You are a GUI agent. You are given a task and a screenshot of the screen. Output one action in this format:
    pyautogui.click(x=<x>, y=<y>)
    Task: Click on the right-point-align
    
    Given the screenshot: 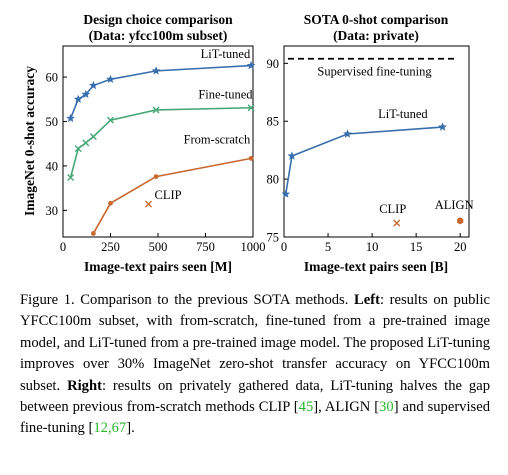 What is the action you would take?
    pyautogui.click(x=460, y=220)
    